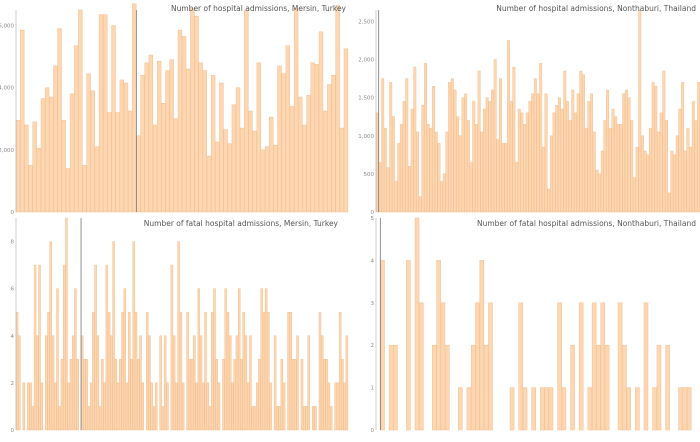  What do you see at coordinates (373, 304) in the screenshot?
I see `y-tick-label: 3` at bounding box center [373, 304].